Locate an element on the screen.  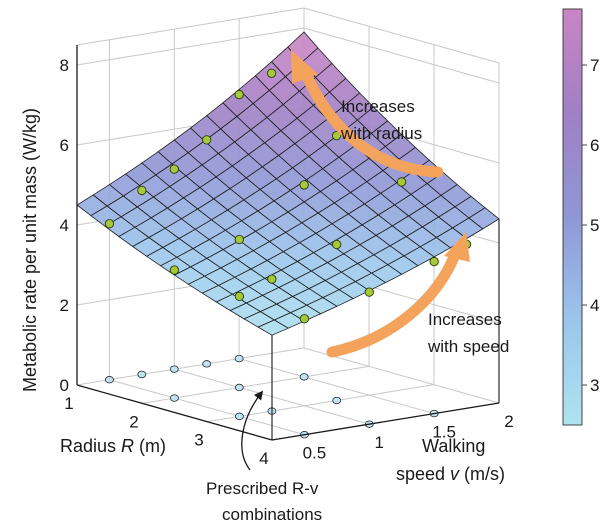
z-tick-label: 4 is located at coordinates (64, 225).